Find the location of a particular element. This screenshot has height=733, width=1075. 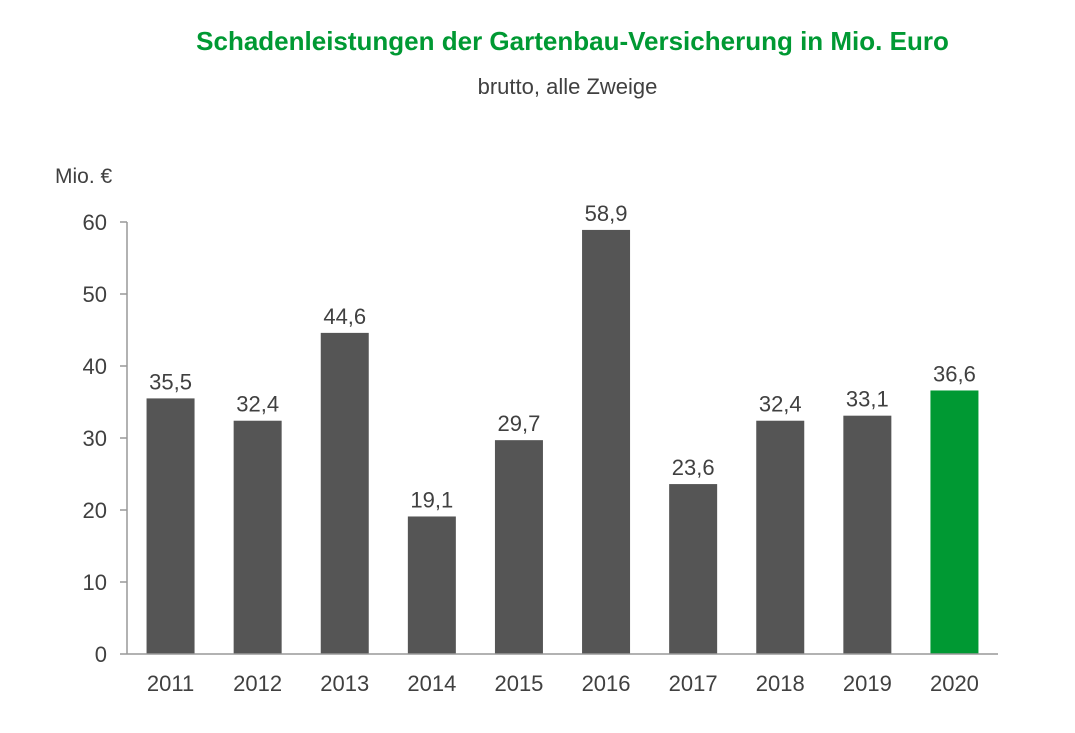

y-tick-label: 30 is located at coordinates (95, 438).